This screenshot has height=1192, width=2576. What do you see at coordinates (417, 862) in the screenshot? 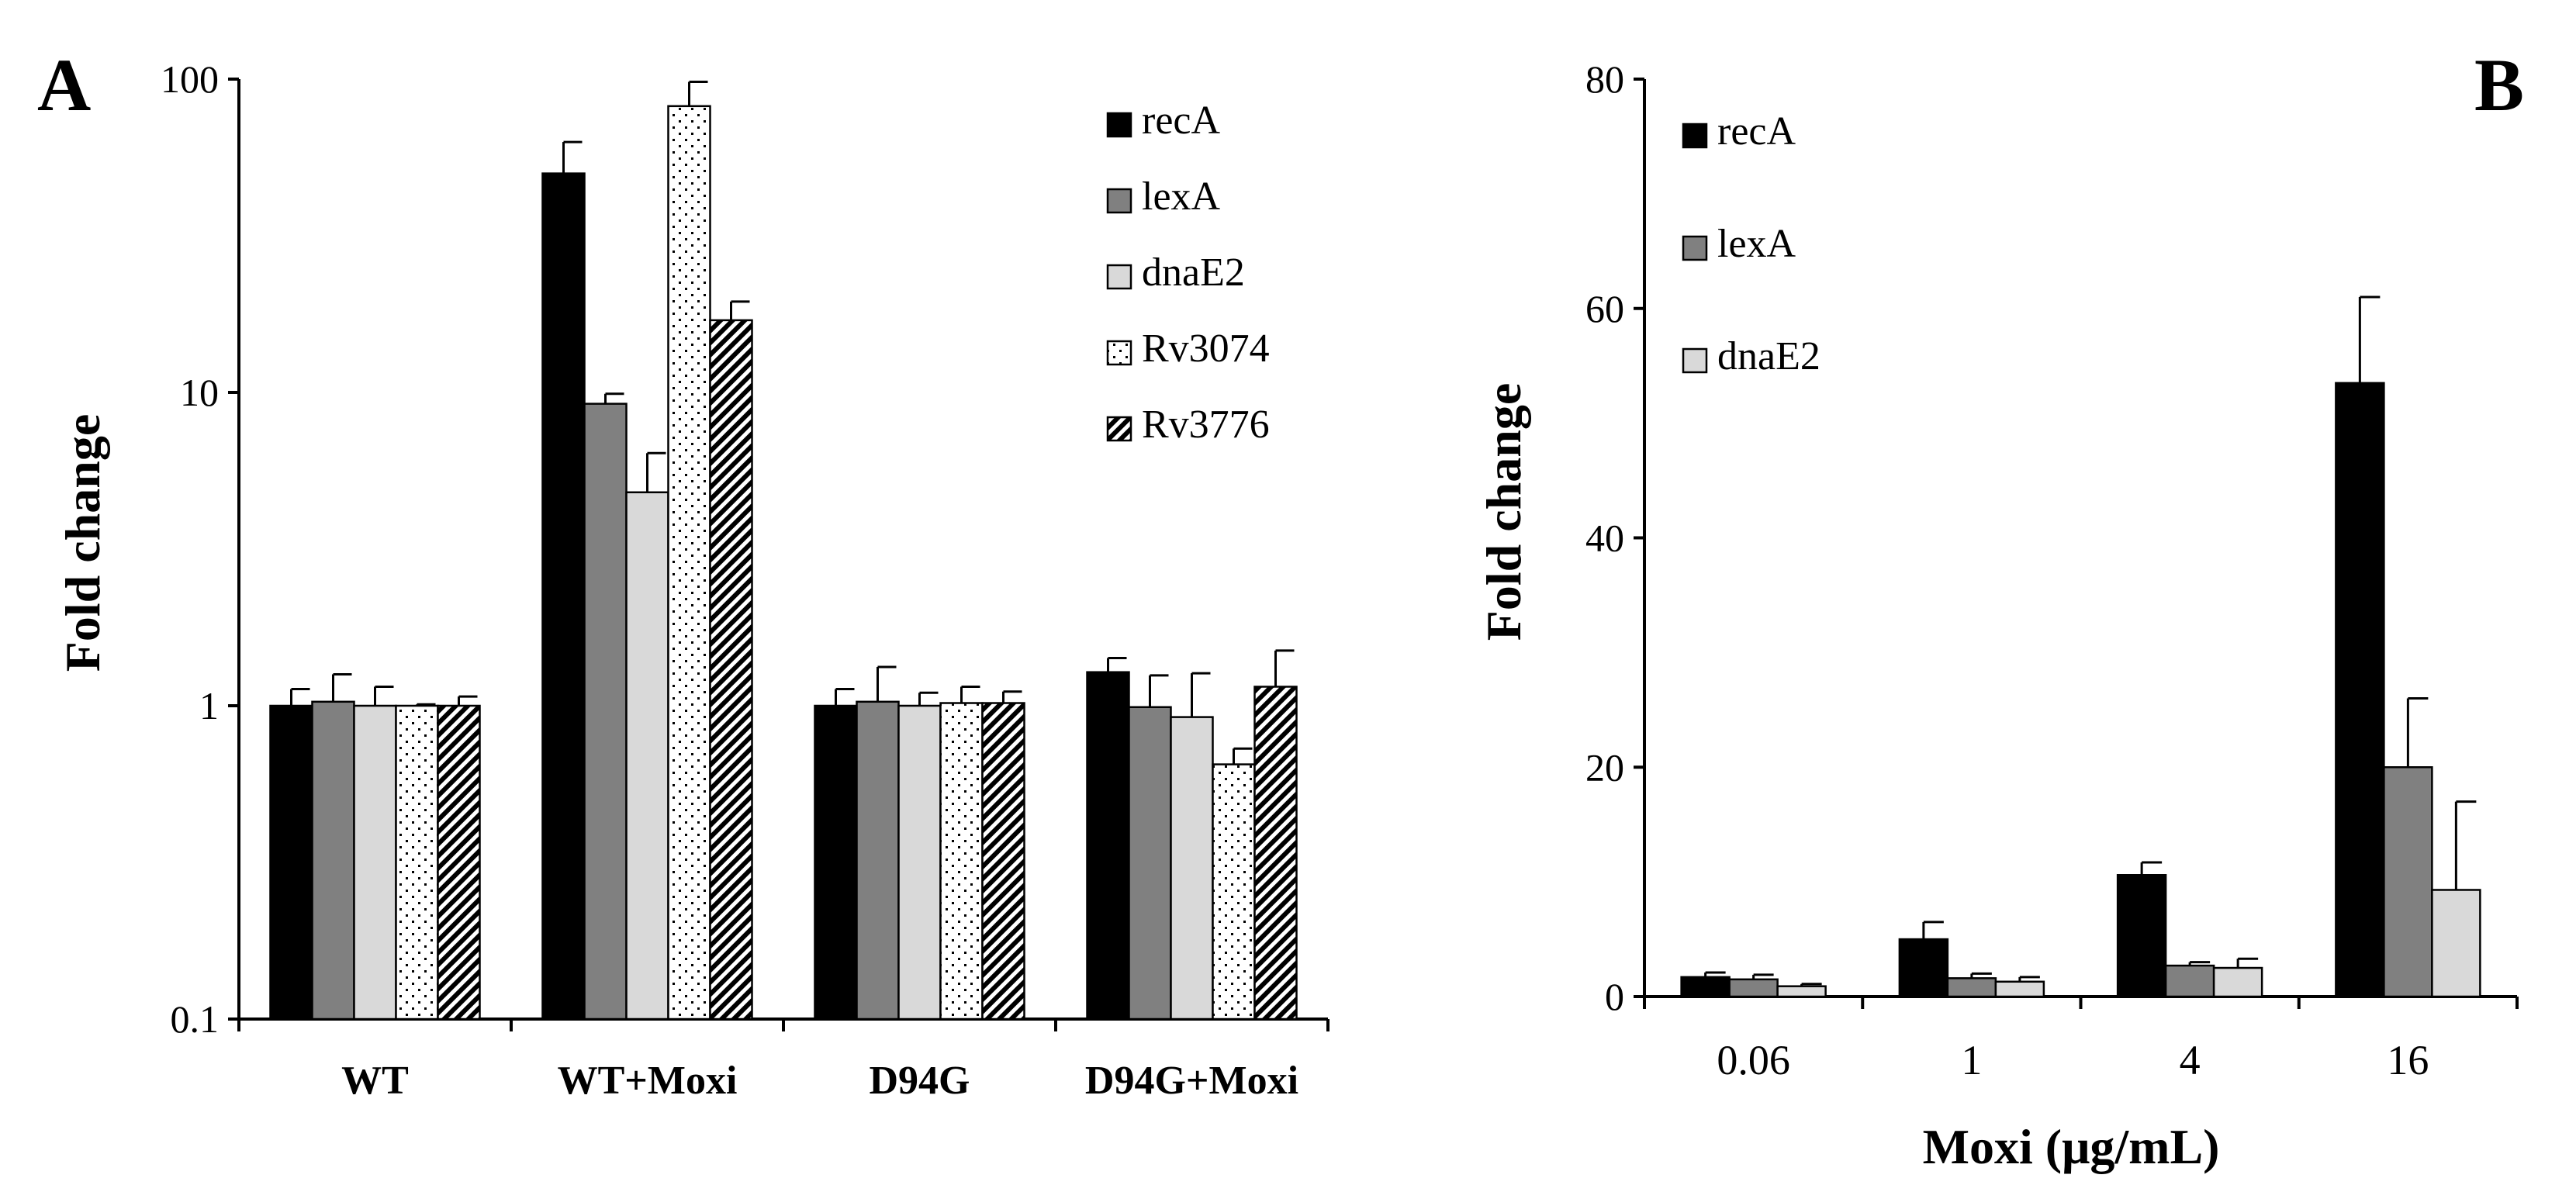
I see `panel-a-bar-Rv3074-WT` at bounding box center [417, 862].